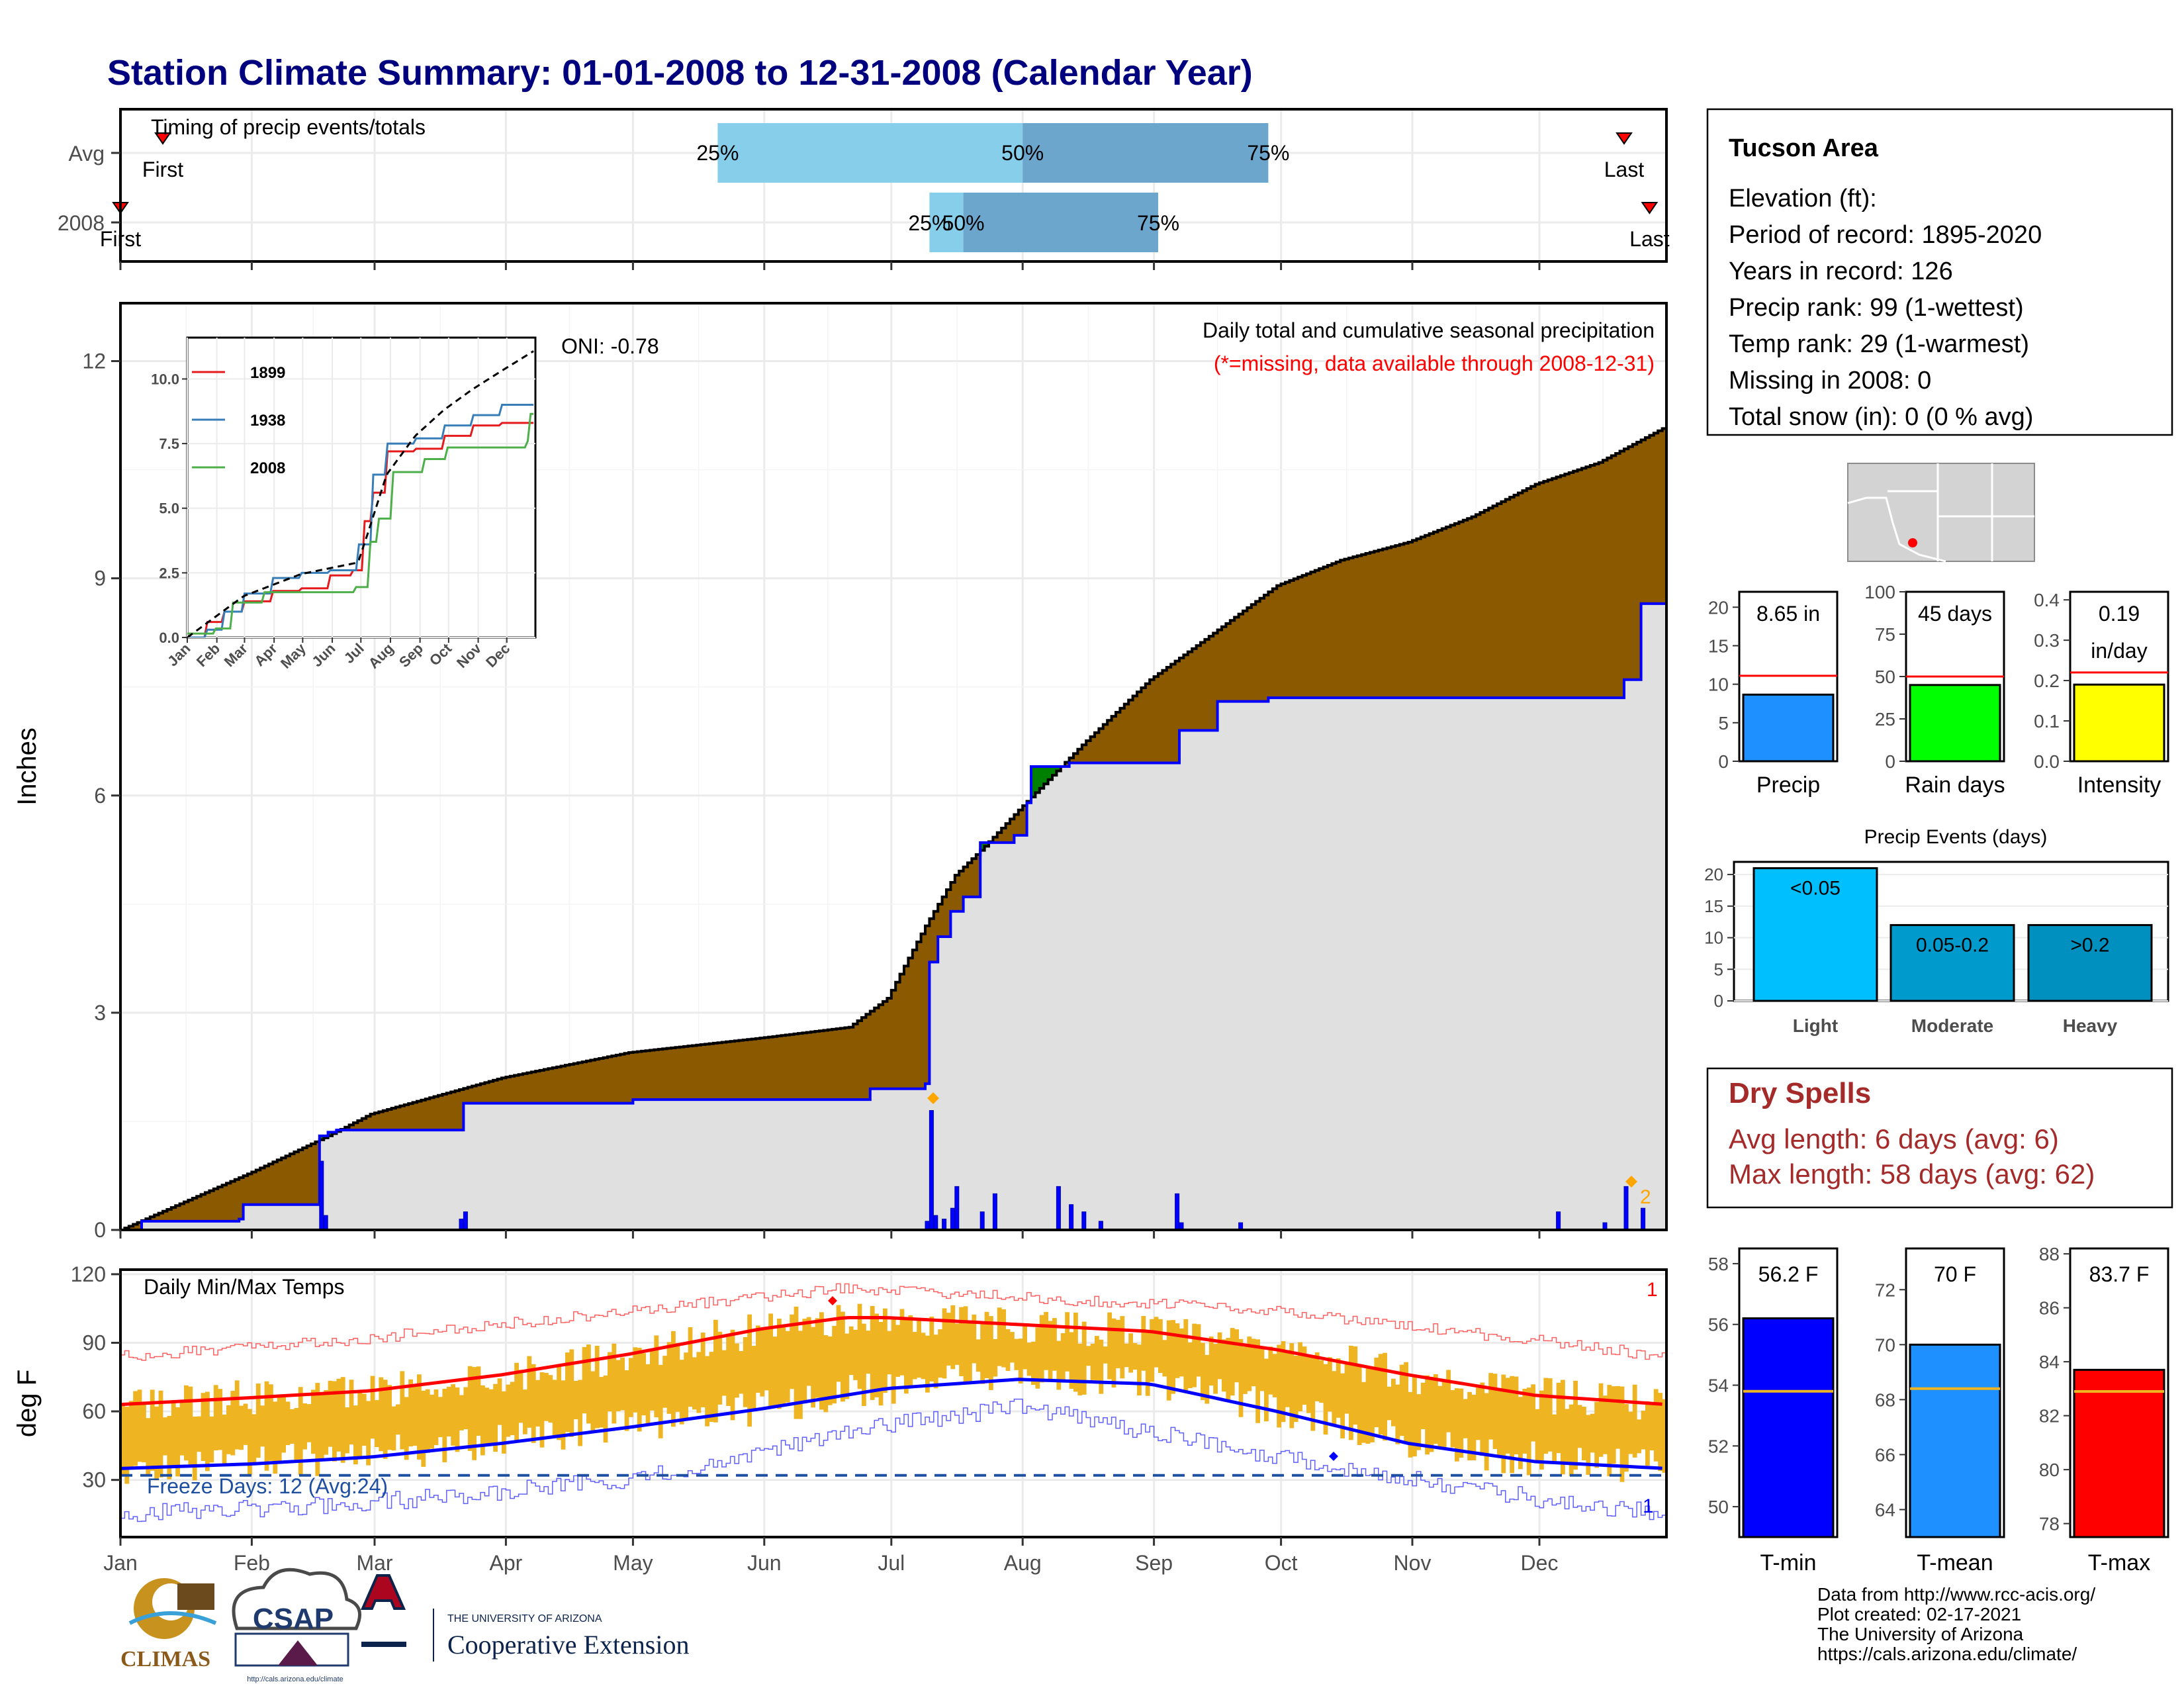 The width and height of the screenshot is (2184, 1688). I want to click on y-tick-label: 10.0, so click(165, 379).